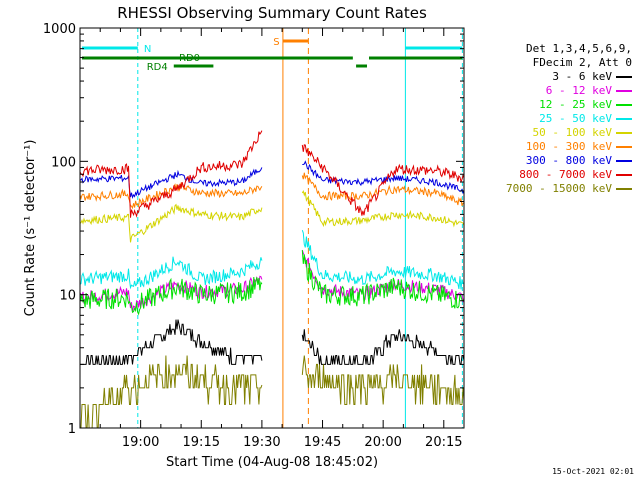  Describe the element at coordinates (30, 228) in the screenshot. I see `y-axis-label: Count Rate (s⁻¹ detector⁻¹)` at that location.